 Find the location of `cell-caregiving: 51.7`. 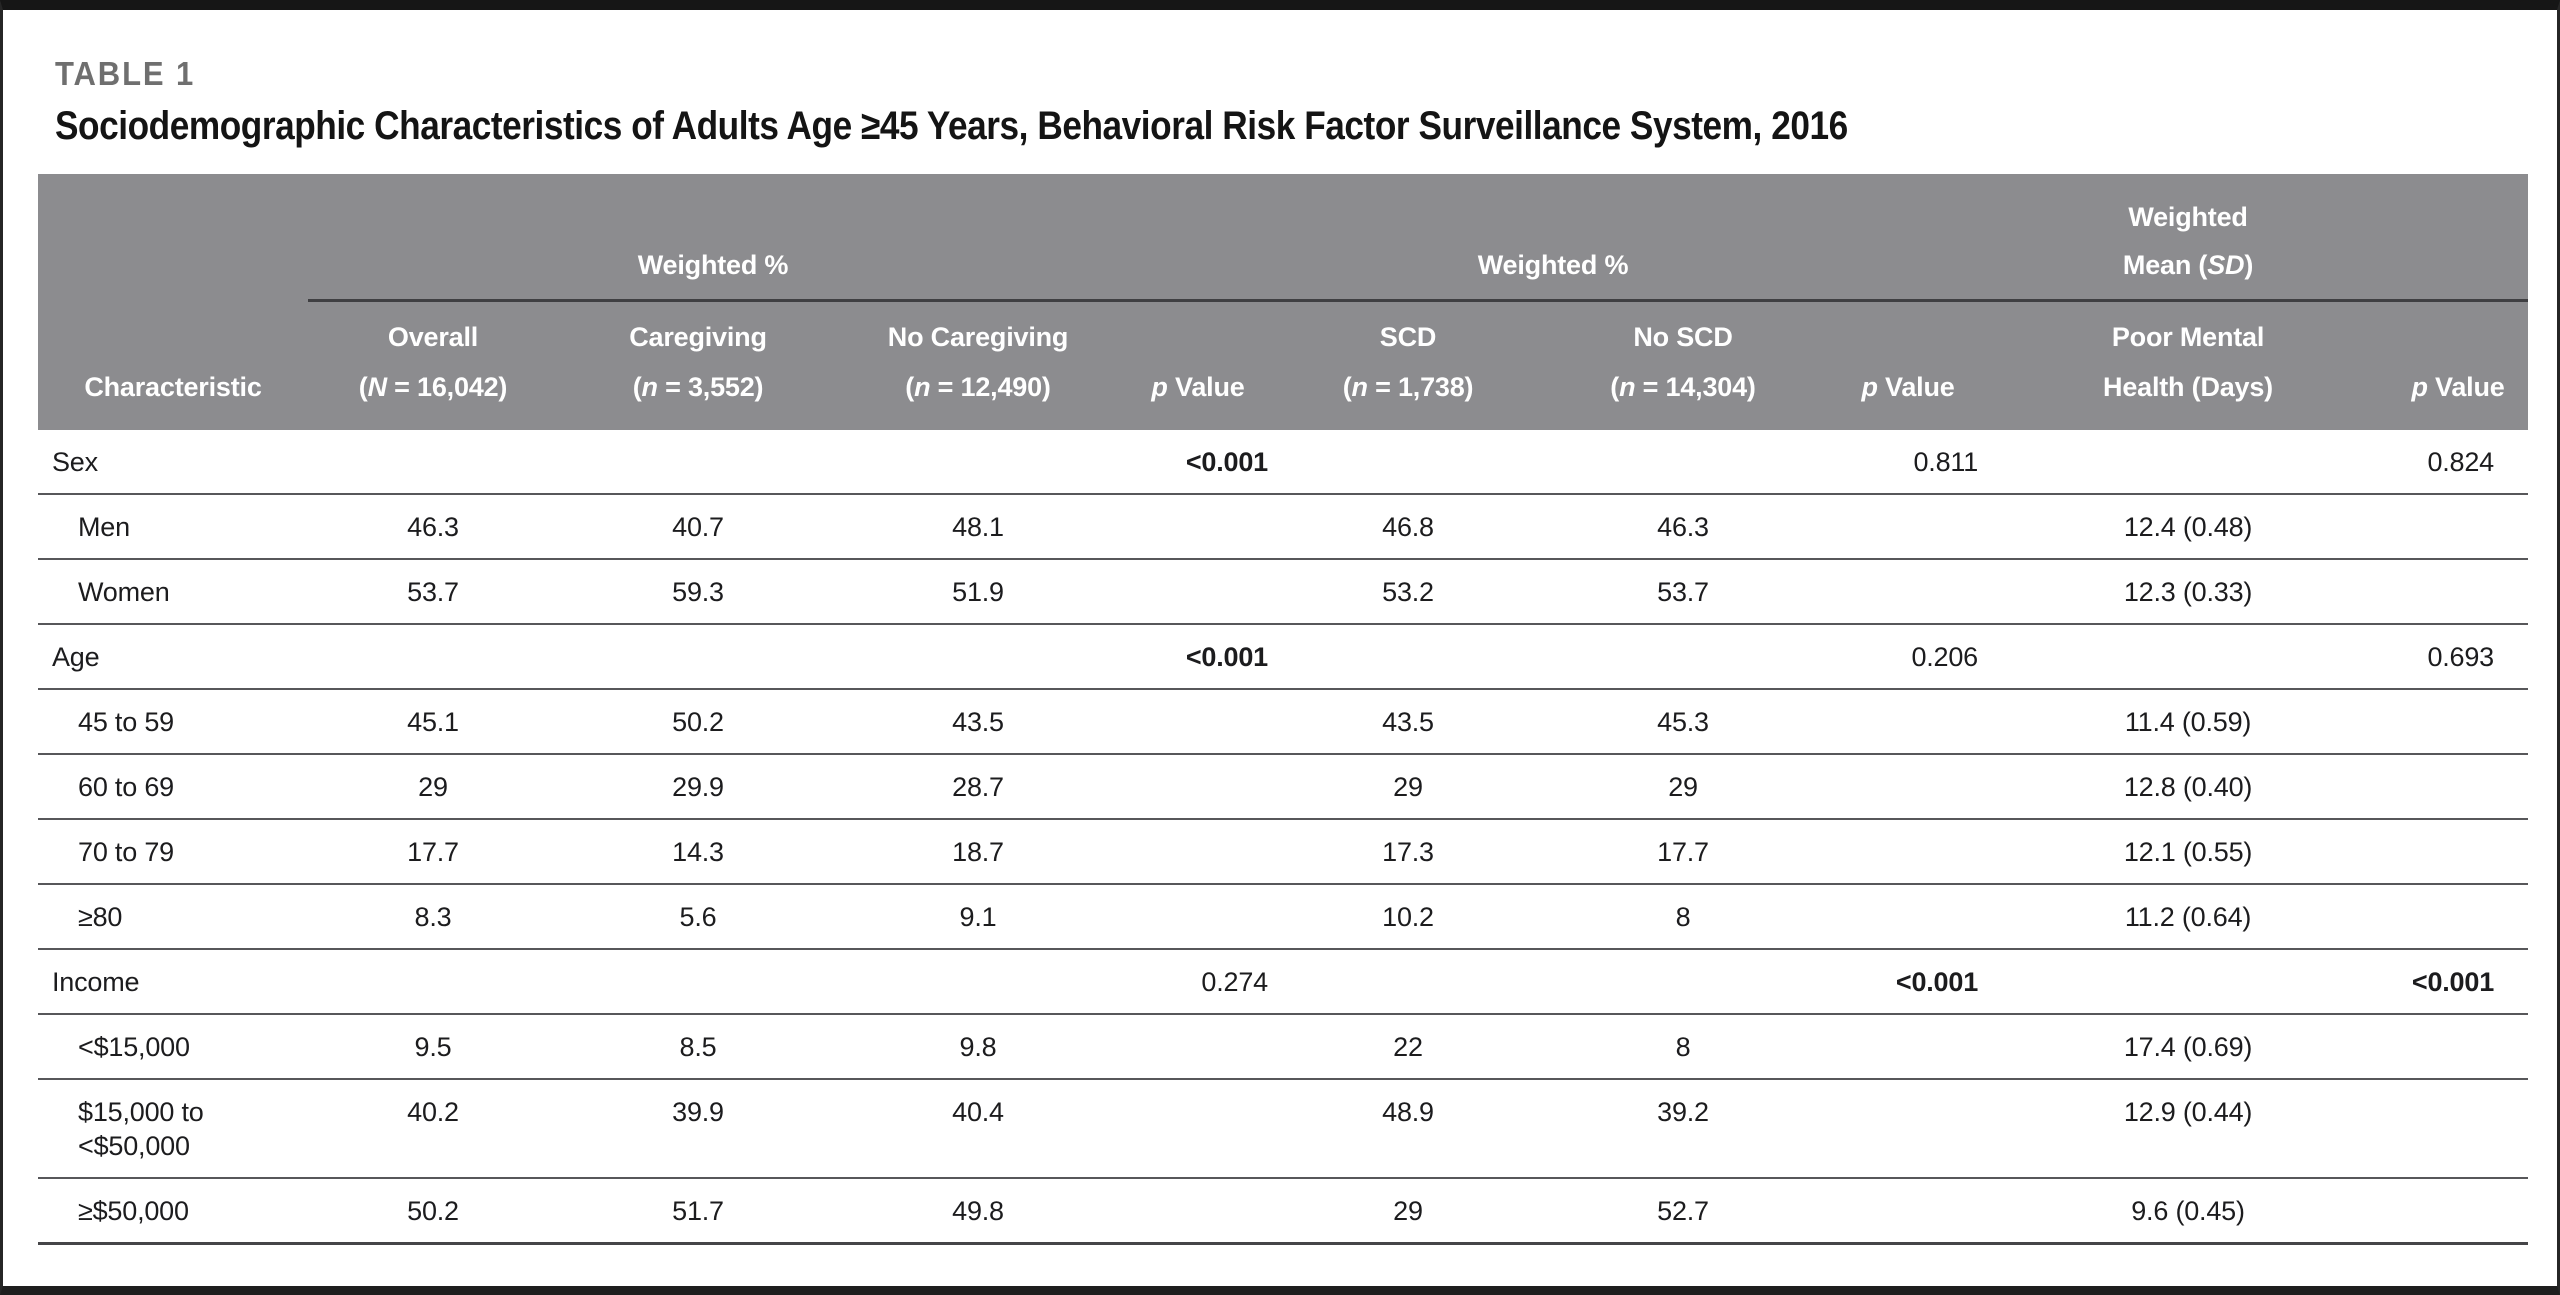

cell-caregiving: 51.7 is located at coordinates (698, 1211).